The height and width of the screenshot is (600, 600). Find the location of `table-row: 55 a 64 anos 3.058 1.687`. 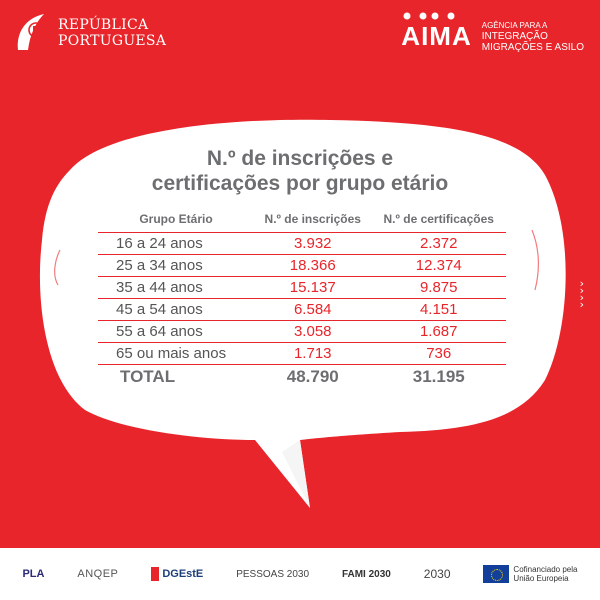

table-row: 55 a 64 anos 3.058 1.687 is located at coordinates (302, 331).